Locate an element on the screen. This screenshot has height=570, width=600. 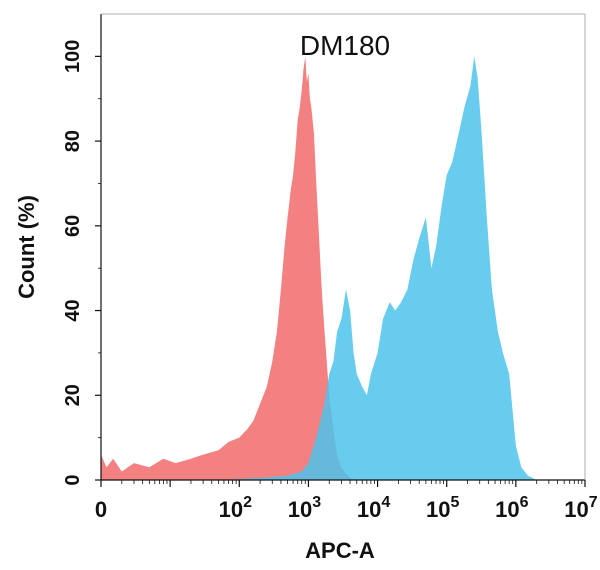
y-ticks: 0 20 40 60 80 100 is located at coordinates (81, 263).